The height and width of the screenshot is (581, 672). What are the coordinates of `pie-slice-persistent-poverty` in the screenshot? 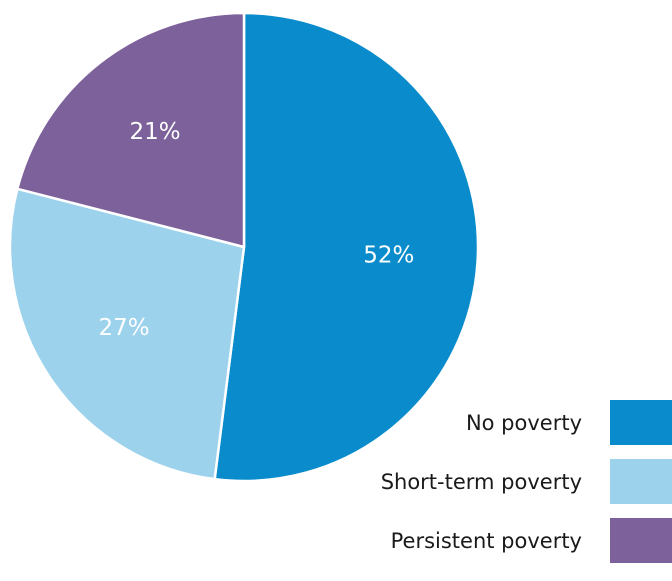 It's located at (131, 130).